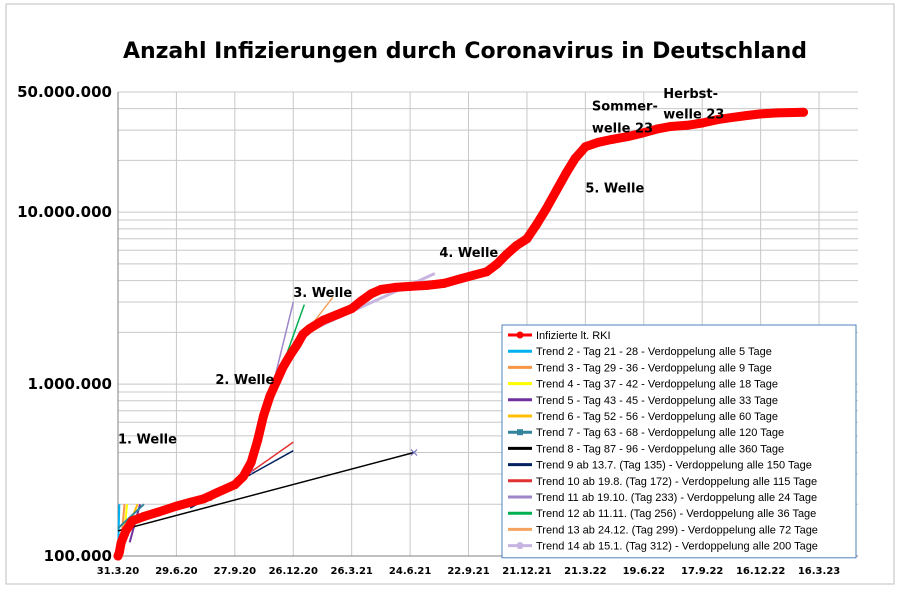 This screenshot has width=900, height=589. Describe the element at coordinates (78, 556) in the screenshot. I see `y-tick-label: 100.000` at that location.